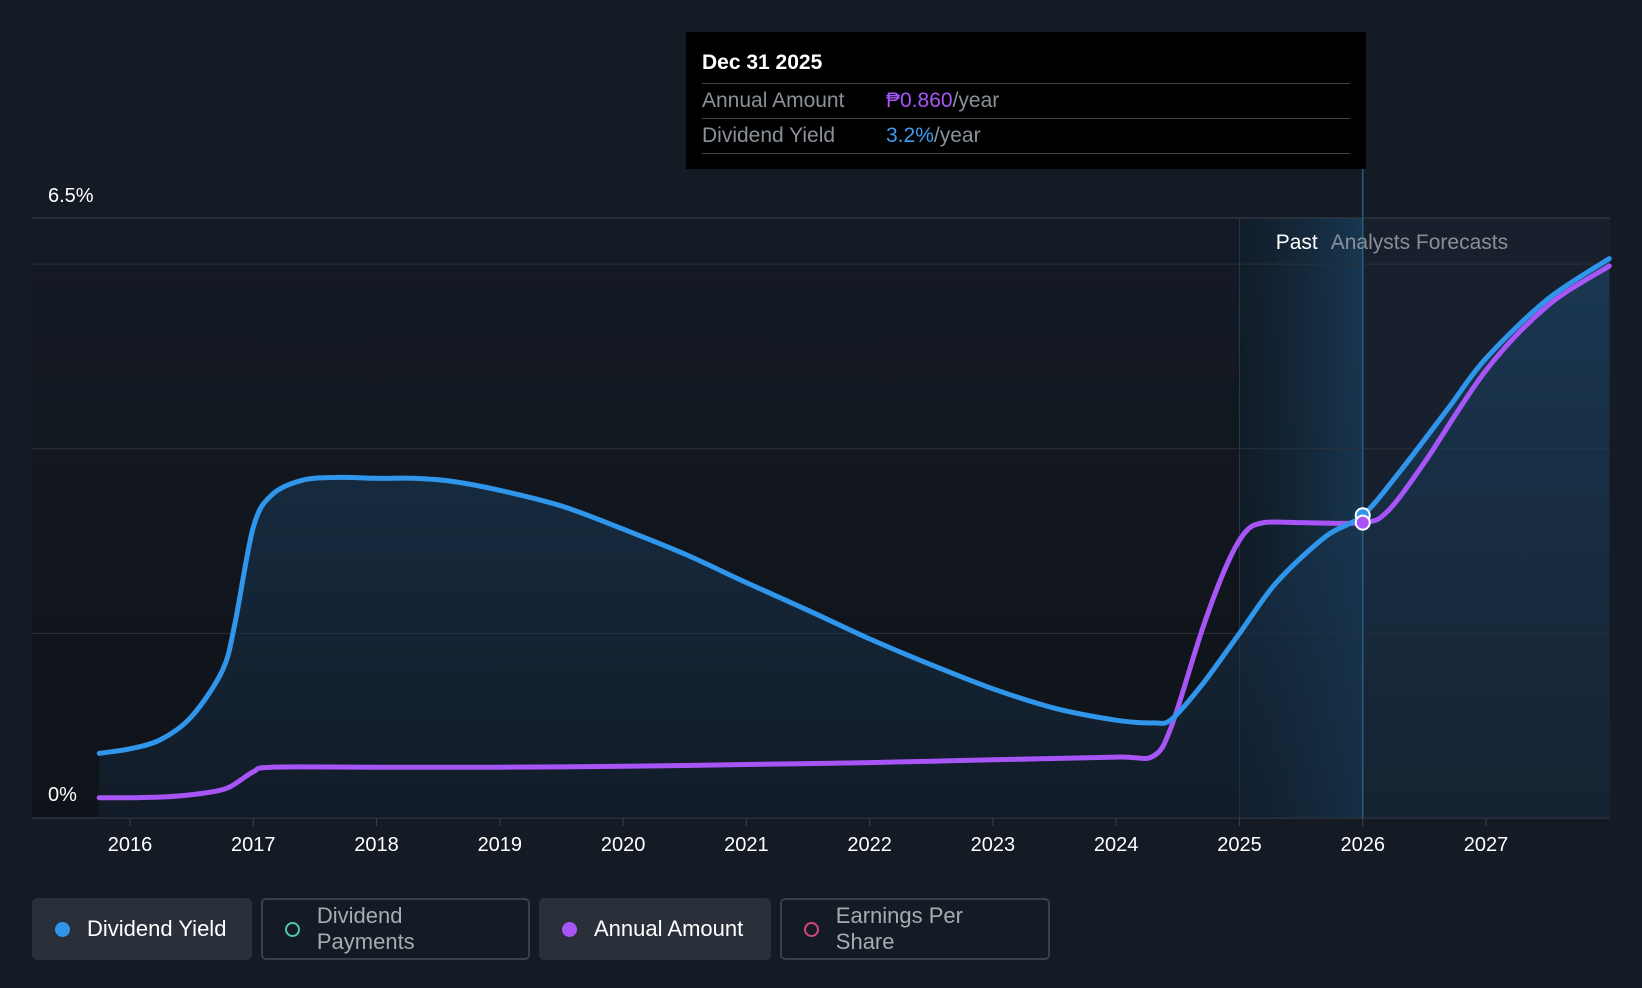  What do you see at coordinates (773, 100) in the screenshot?
I see `tooltip-label: Annual Amount` at bounding box center [773, 100].